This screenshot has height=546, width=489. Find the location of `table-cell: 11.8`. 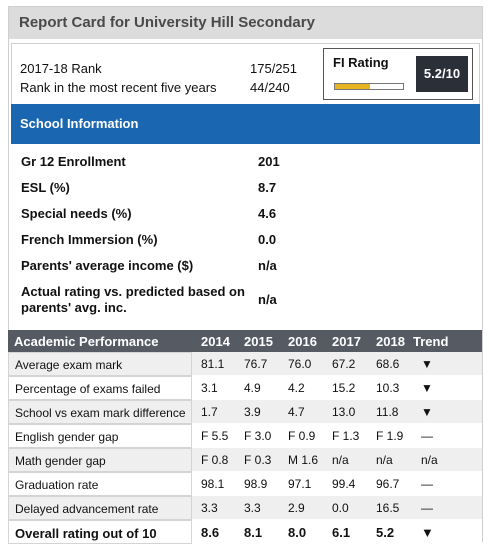

table-cell: 11.8 is located at coordinates (387, 412).